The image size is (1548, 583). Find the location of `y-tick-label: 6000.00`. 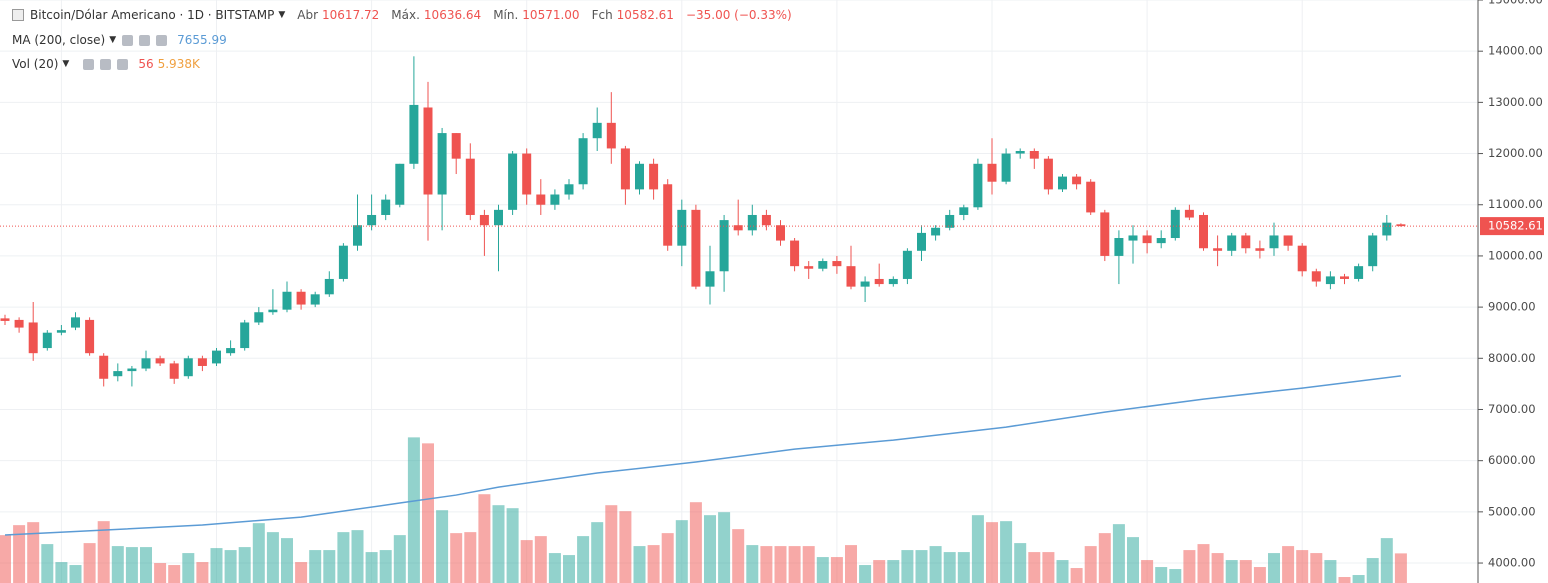

y-tick-label: 6000.00 is located at coordinates (1512, 460).